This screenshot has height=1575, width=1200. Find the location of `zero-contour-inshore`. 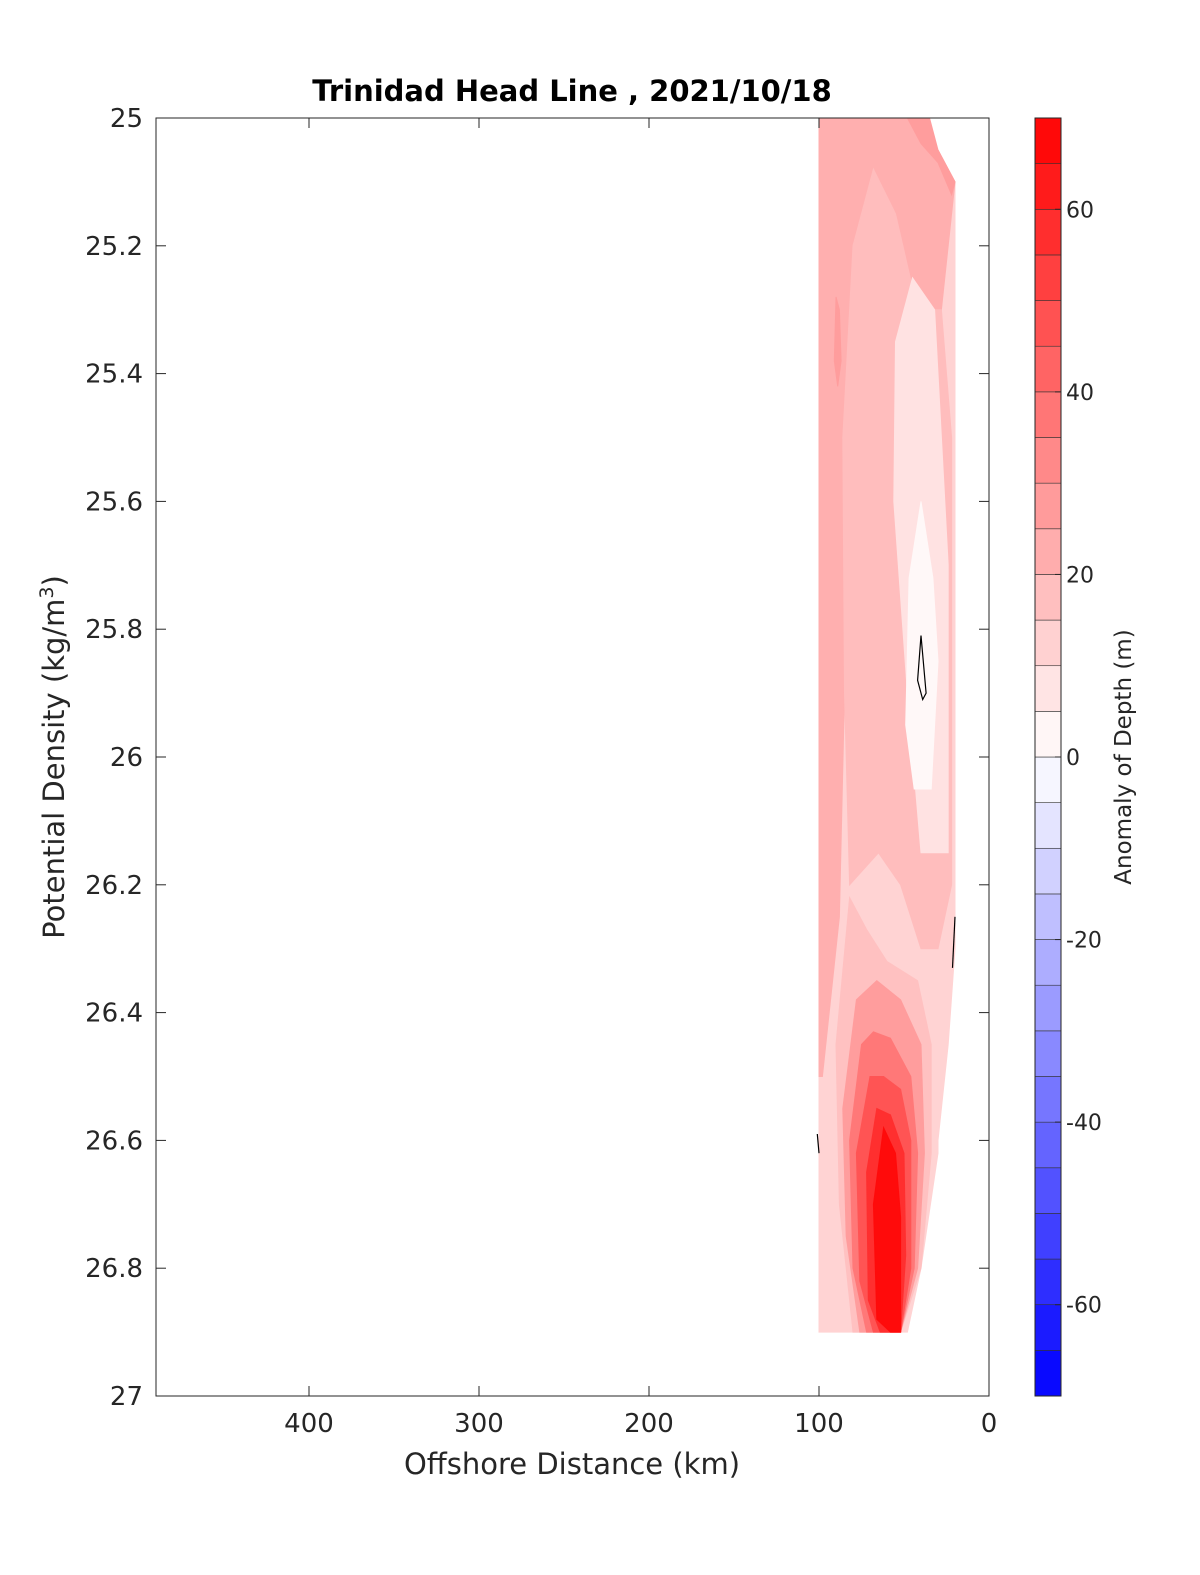

zero-contour-inshore is located at coordinates (953, 942).